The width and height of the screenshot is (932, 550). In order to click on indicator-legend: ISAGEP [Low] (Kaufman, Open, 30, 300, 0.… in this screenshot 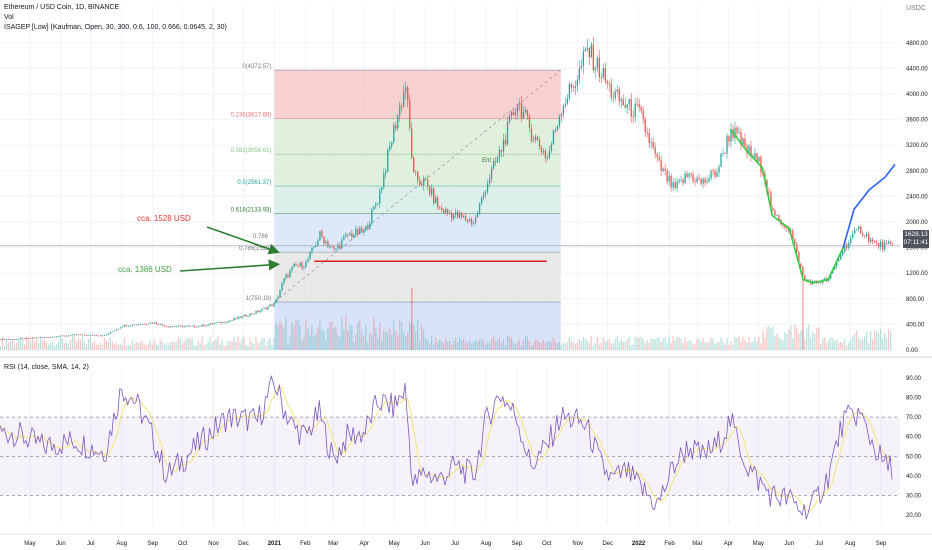, I will do `click(115, 27)`.